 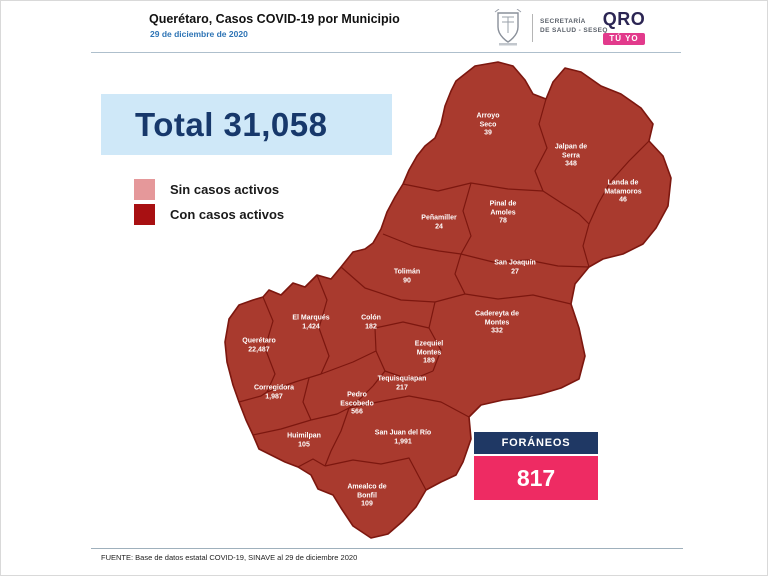 What do you see at coordinates (563, 21) in the screenshot?
I see `secretaria-line1: SECRETARÍA` at bounding box center [563, 21].